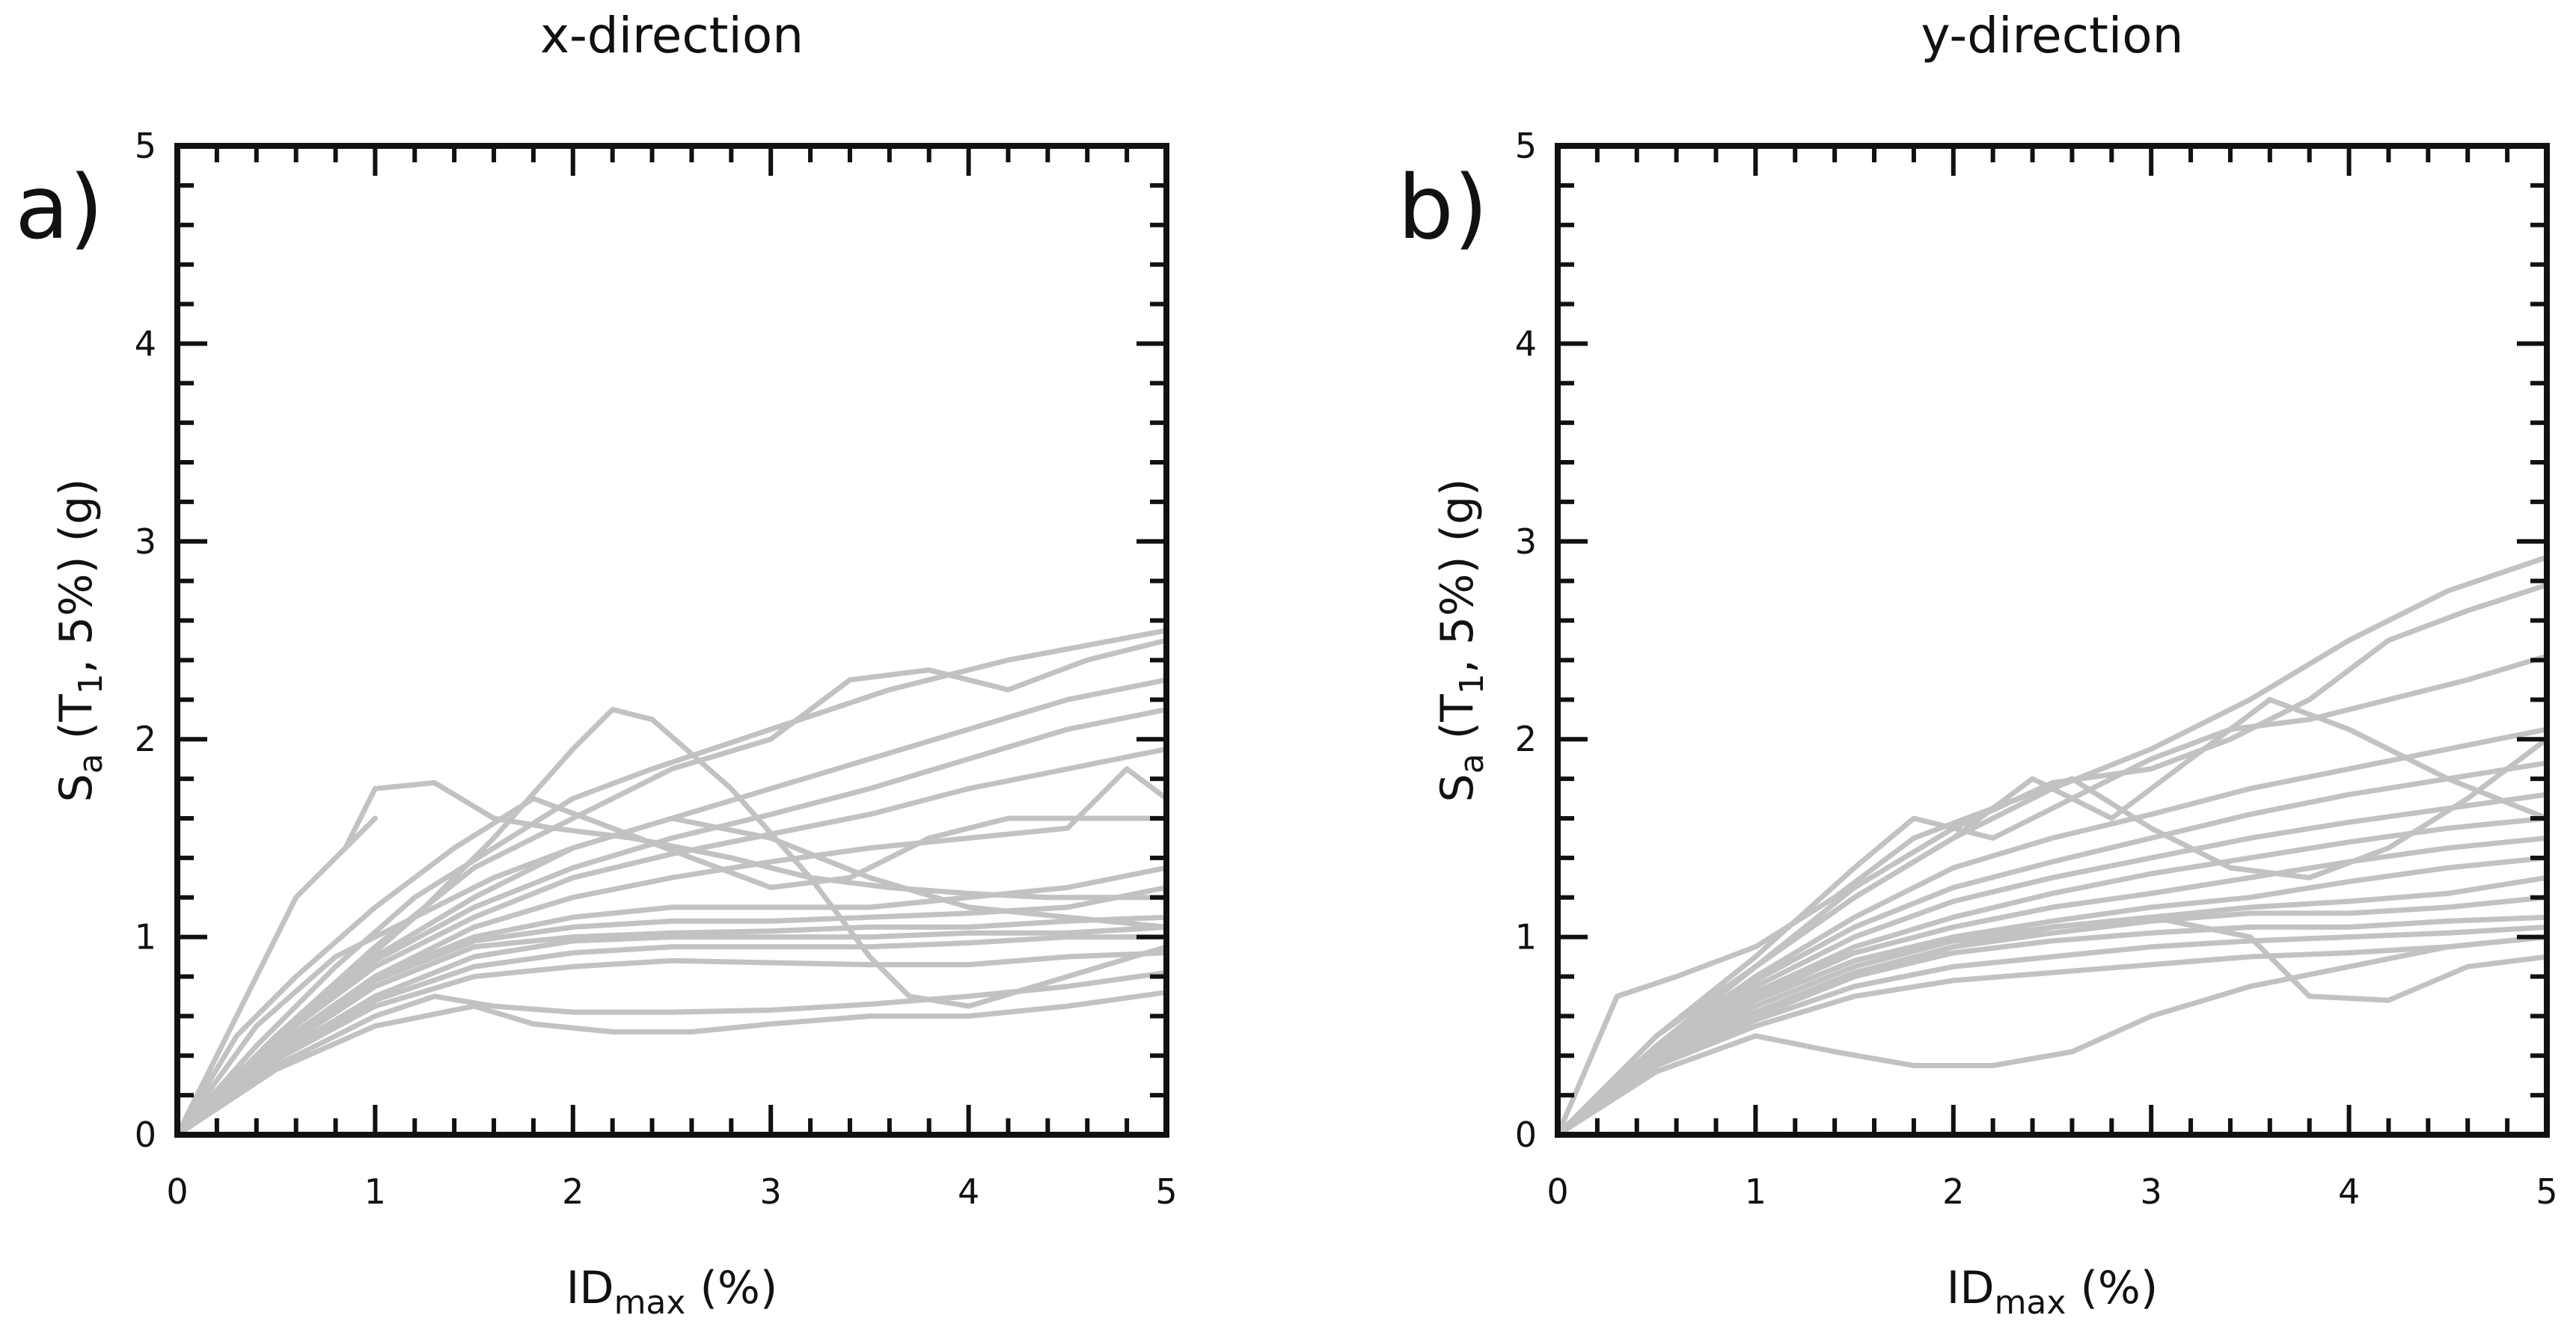 This screenshot has height=1327, width=2576. Describe the element at coordinates (2151, 1191) in the screenshot. I see `panel-b-x-tick-label: 3` at that location.